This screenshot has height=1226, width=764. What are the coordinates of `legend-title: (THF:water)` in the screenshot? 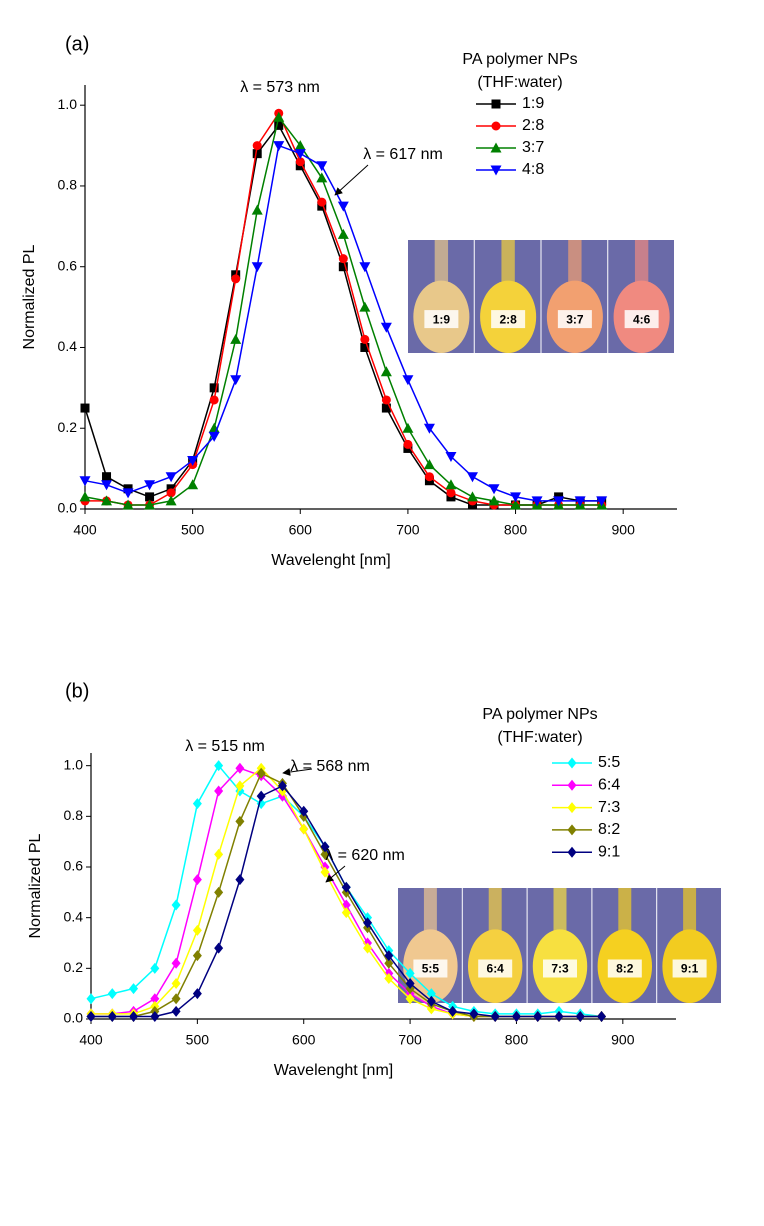 It's located at (519, 82).